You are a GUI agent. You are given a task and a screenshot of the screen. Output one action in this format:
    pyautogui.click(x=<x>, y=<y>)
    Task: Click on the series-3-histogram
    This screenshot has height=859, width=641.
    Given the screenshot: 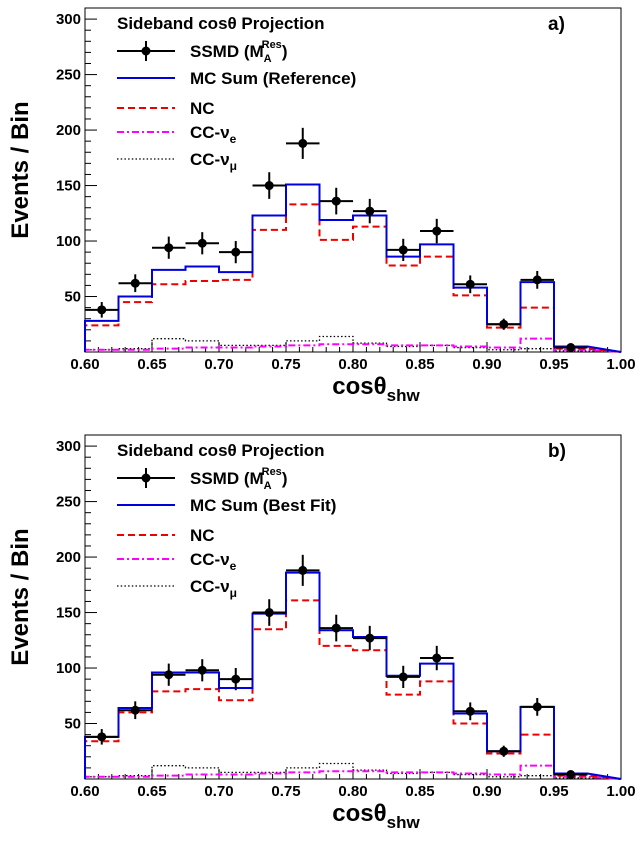 What is the action you would take?
    pyautogui.click(x=353, y=772)
    